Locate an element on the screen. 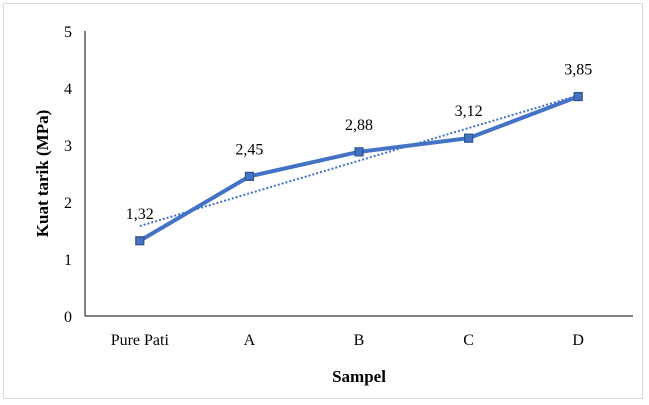 The image size is (649, 405). y-axis-title: Kuat tarik (MPa) is located at coordinates (42, 173).